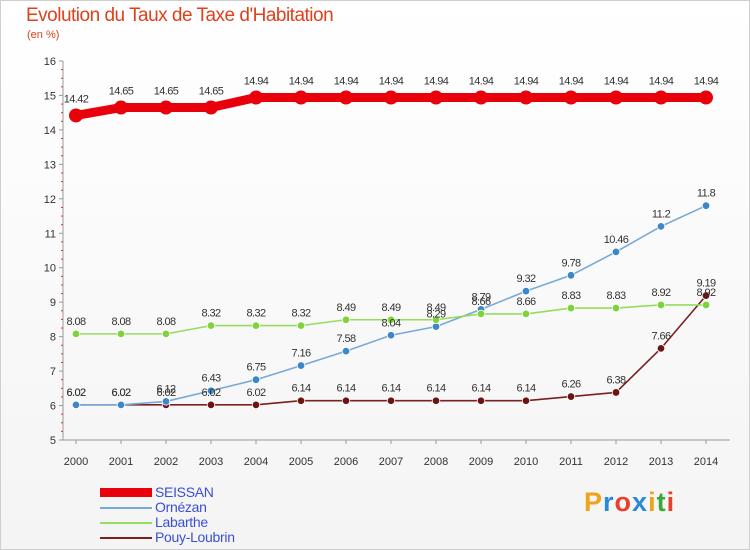 This screenshot has width=750, height=550. What do you see at coordinates (615, 296) in the screenshot?
I see `data-label-labarthe: 8.83` at bounding box center [615, 296].